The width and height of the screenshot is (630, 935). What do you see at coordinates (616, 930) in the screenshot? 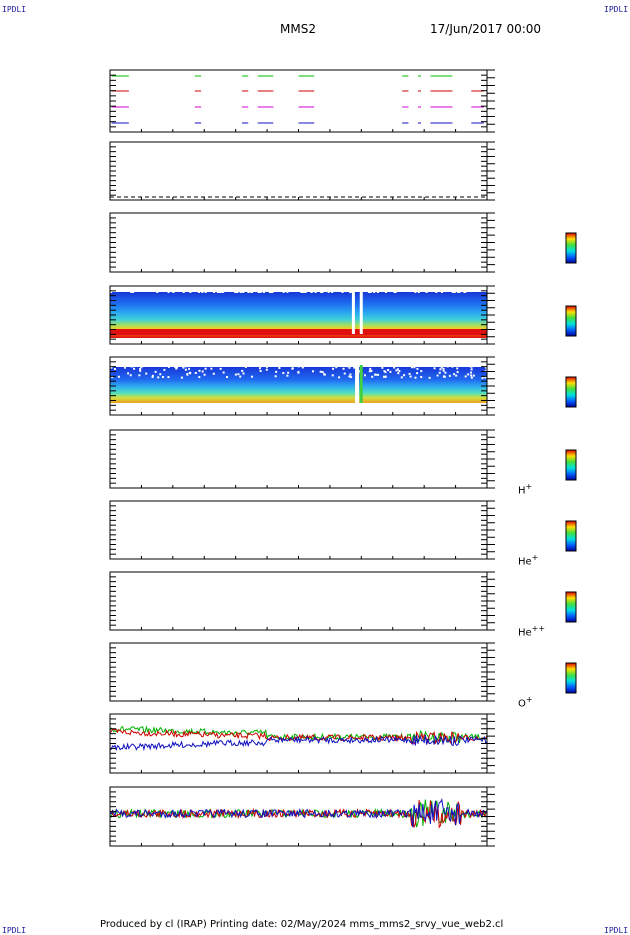
I see `corner-label-bottom-right: IPDLI` at bounding box center [616, 930].